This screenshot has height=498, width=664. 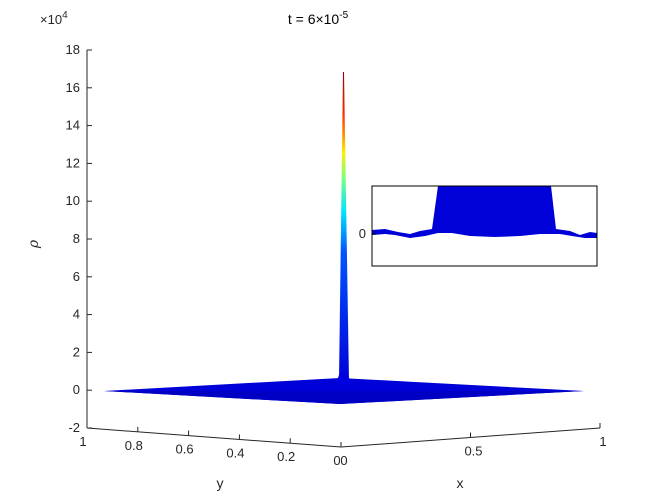 What do you see at coordinates (54, 18) in the screenshot?
I see `z-multiplier: ×10⁴` at bounding box center [54, 18].